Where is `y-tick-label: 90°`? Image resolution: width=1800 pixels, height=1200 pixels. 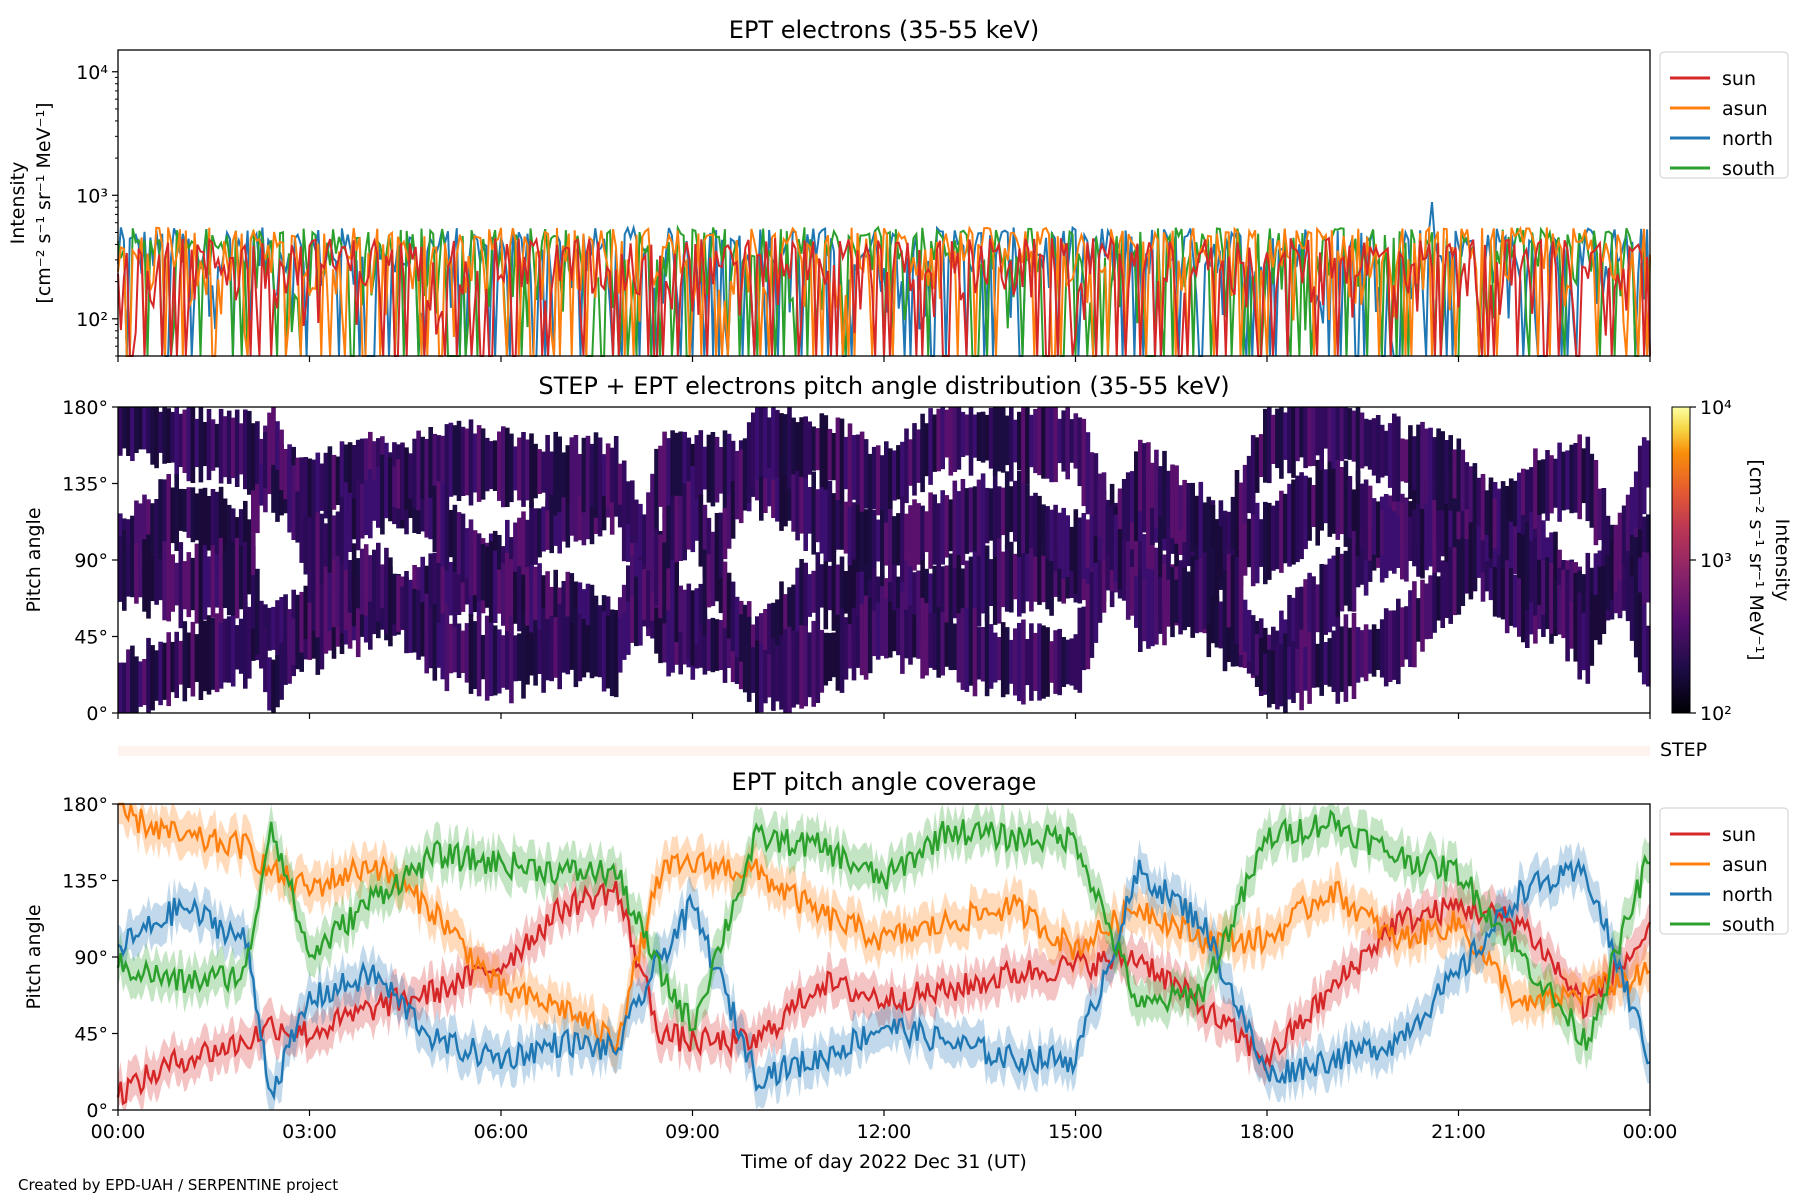
y-tick-label: 90° is located at coordinates (91, 958).